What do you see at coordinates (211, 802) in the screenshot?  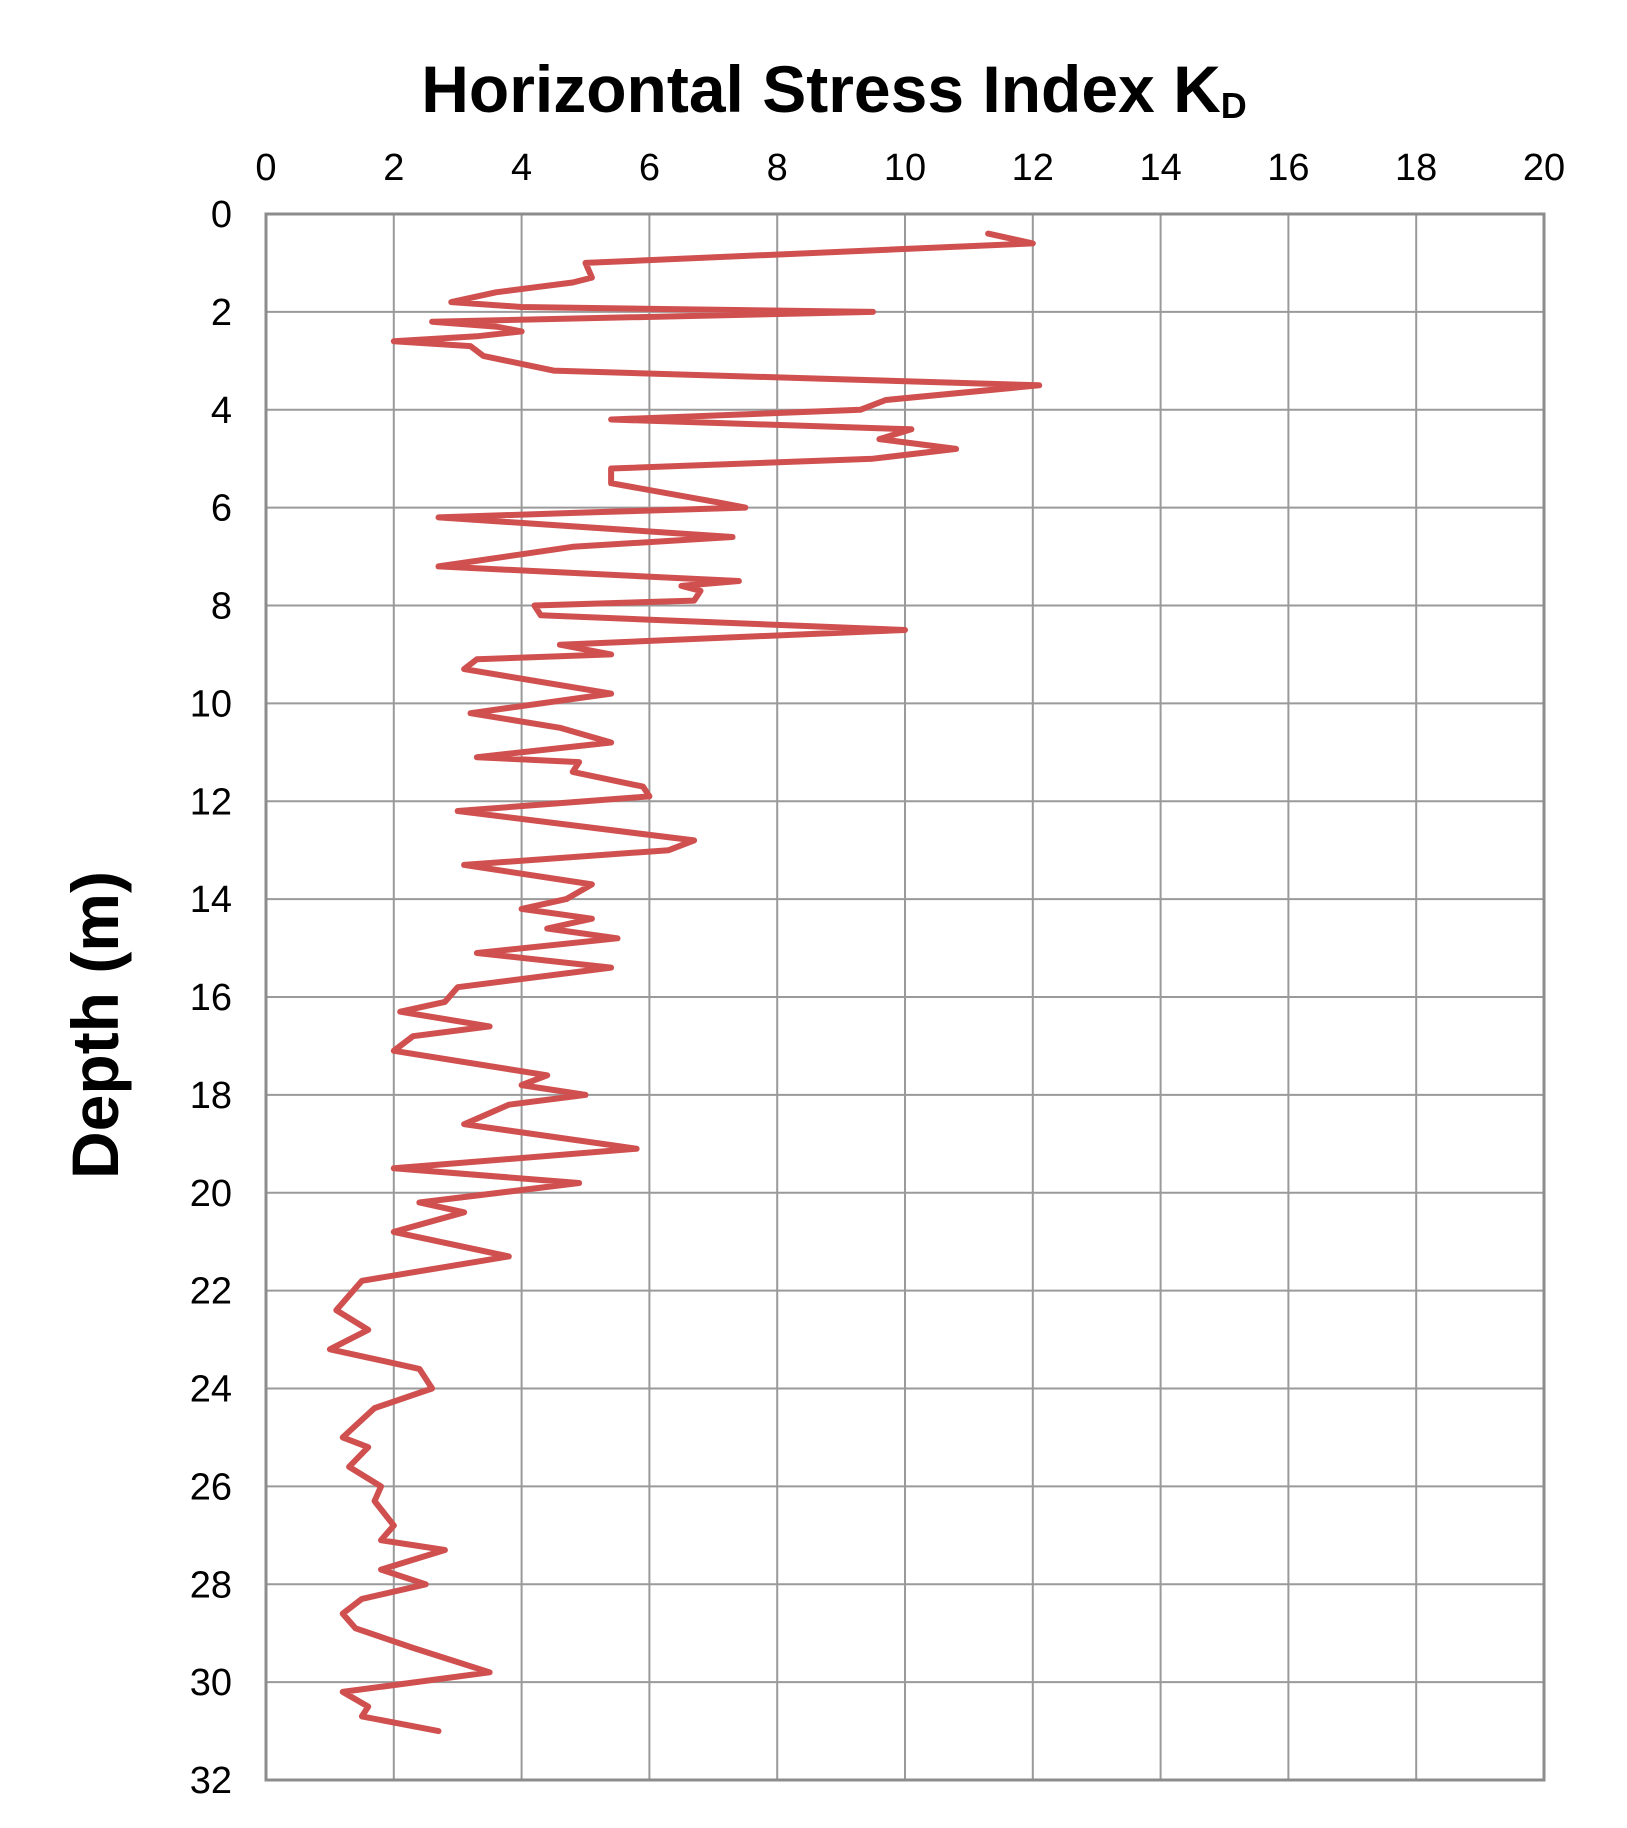 I see `y-tick-label-6: 12` at bounding box center [211, 802].